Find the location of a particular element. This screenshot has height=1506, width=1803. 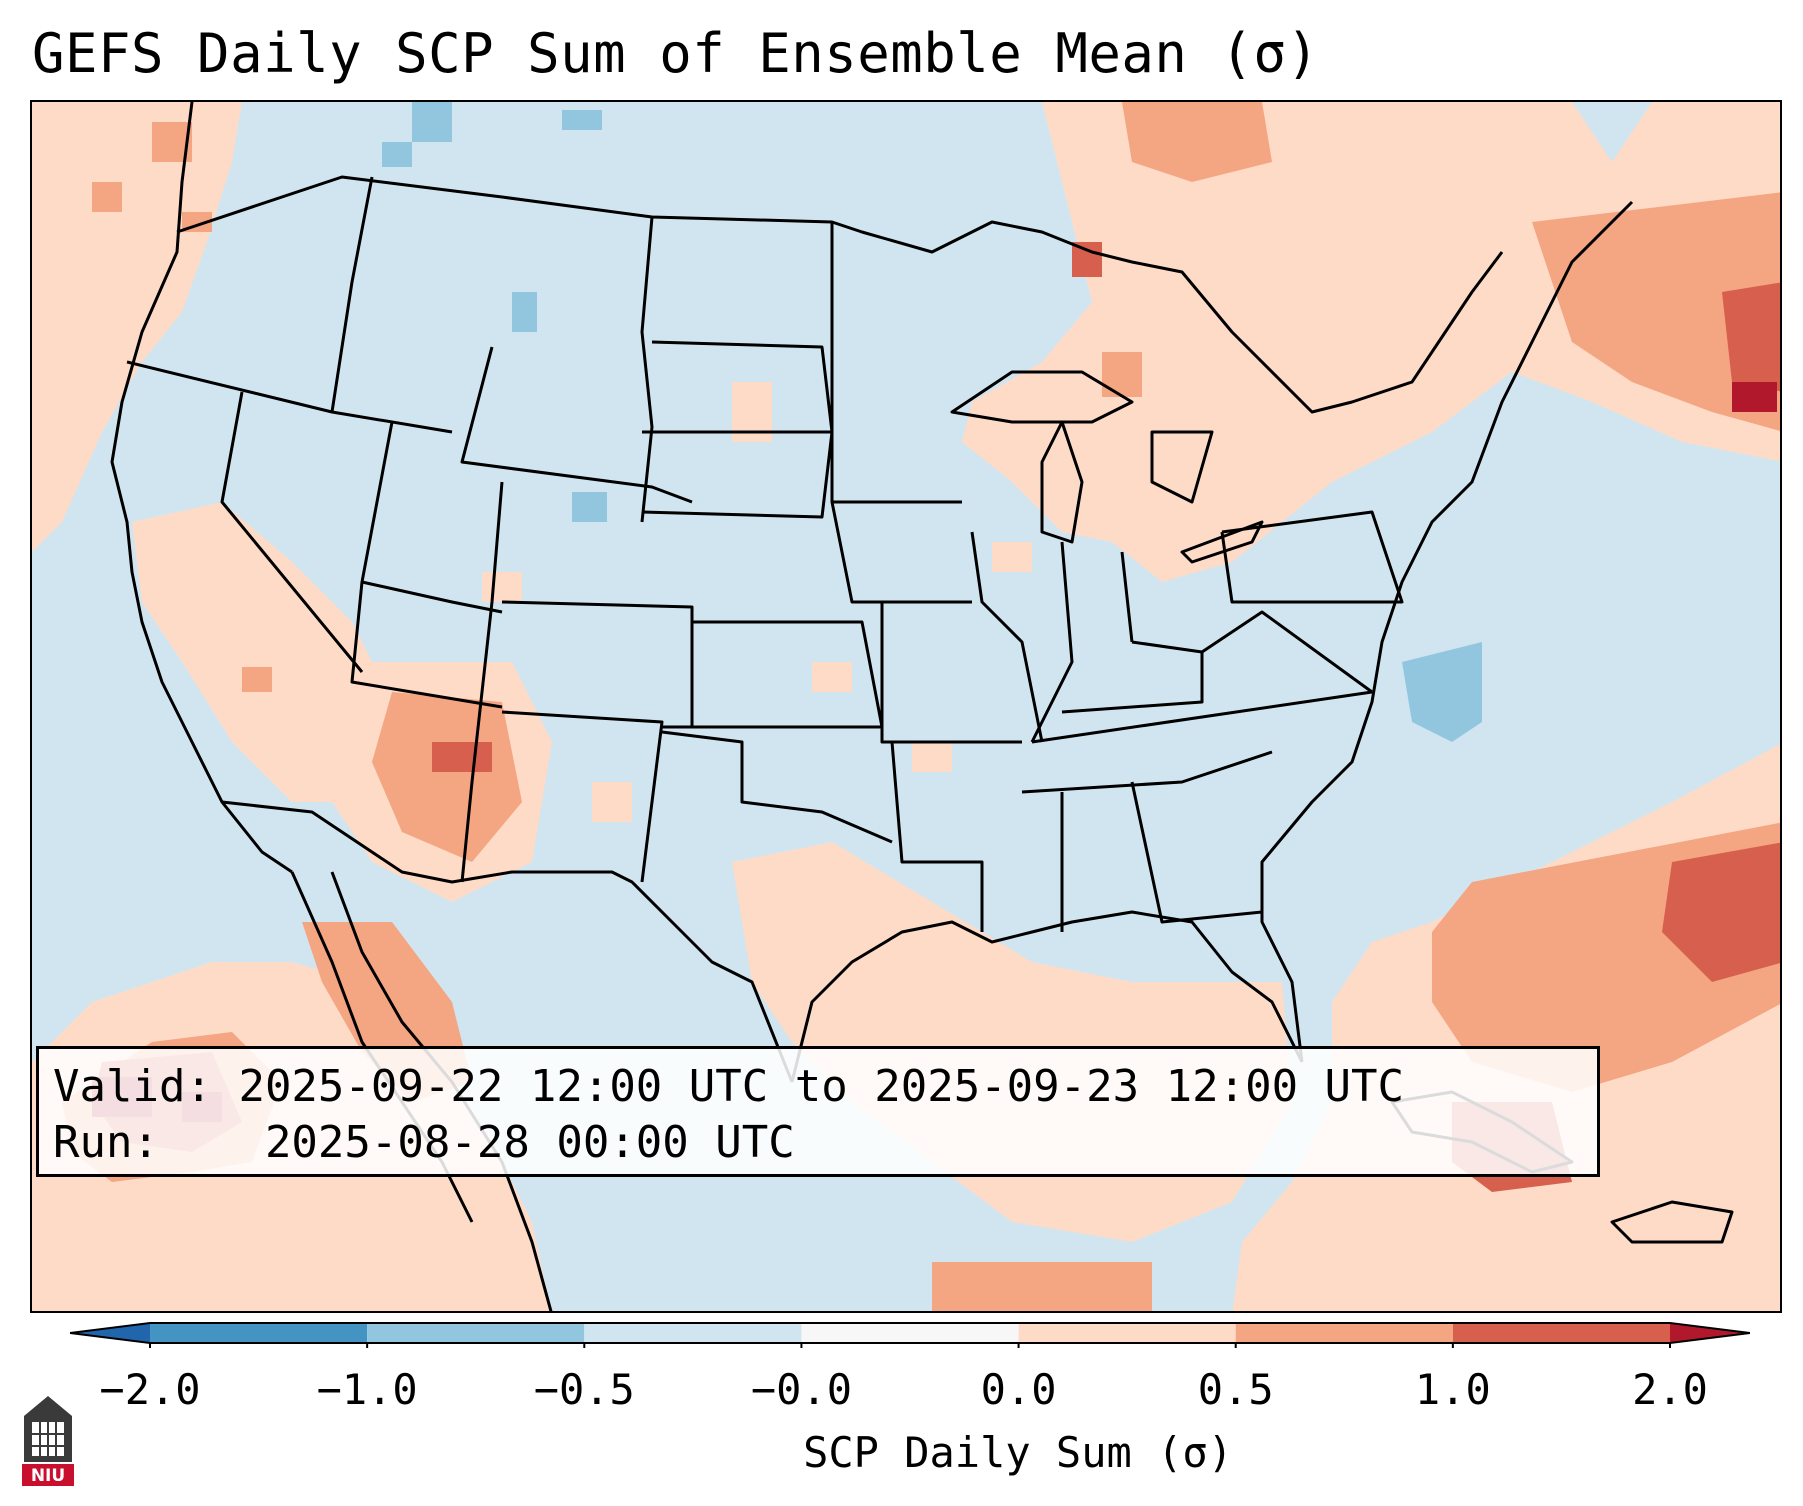

anomaly-region-great-basin is located at coordinates (262, 652).